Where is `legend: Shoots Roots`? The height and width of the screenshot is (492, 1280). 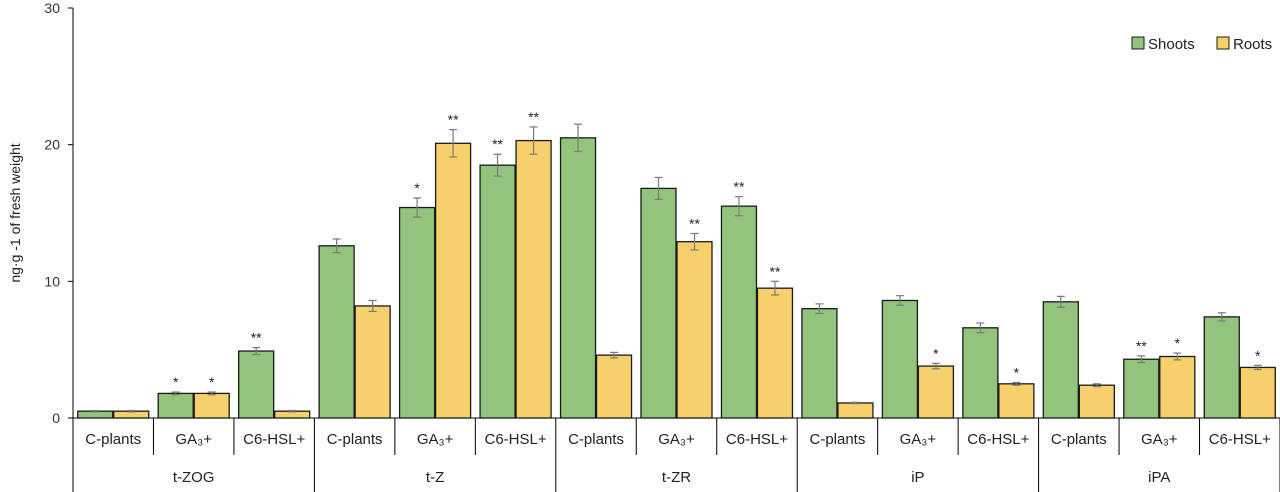 legend: Shoots Roots is located at coordinates (1201, 44).